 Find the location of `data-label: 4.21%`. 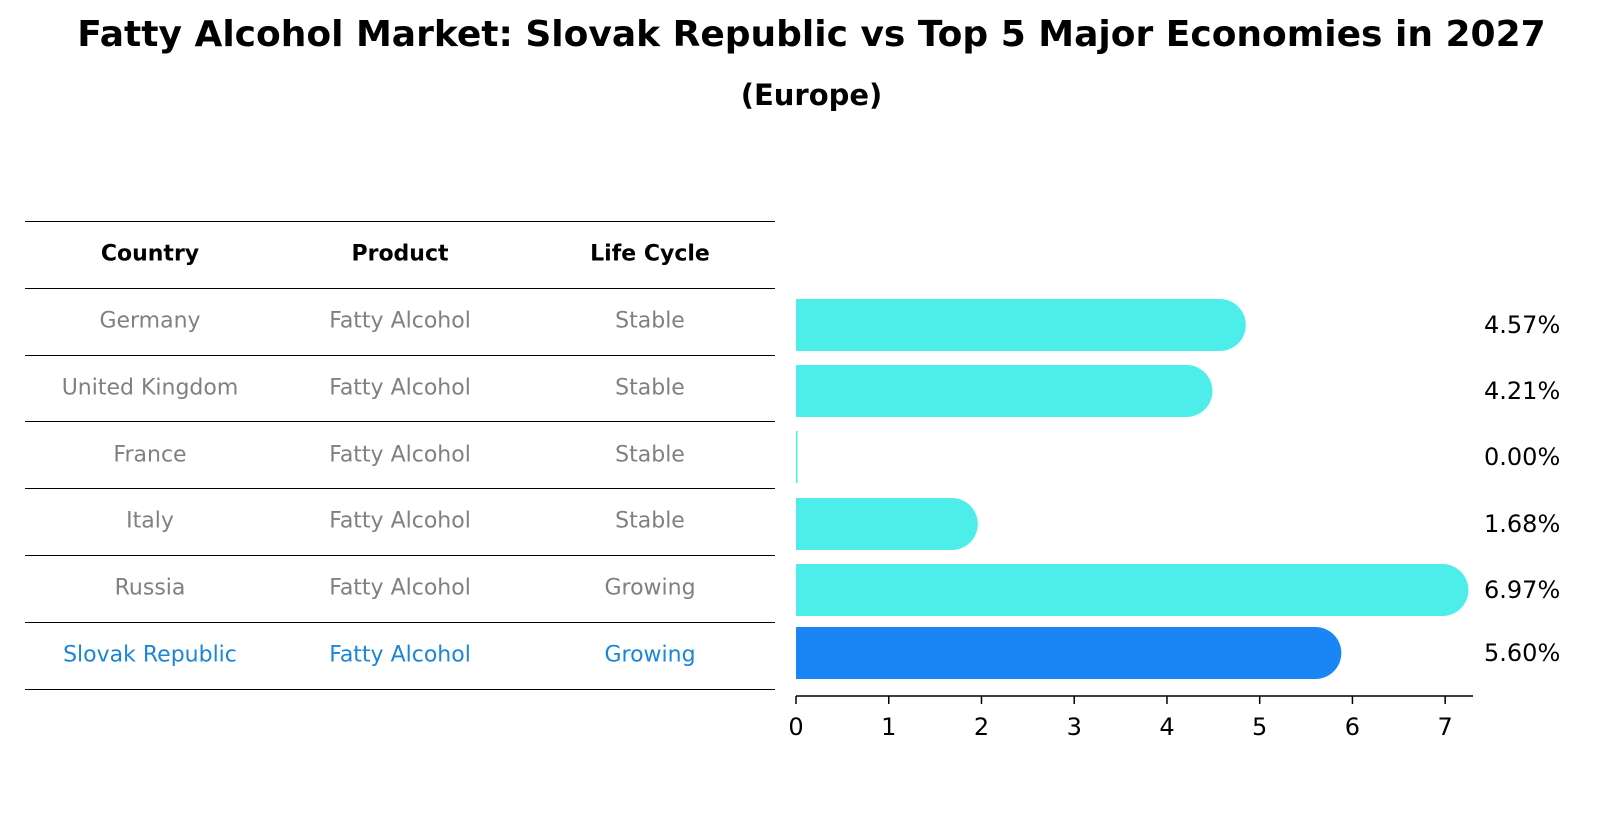

data-label: 4.21% is located at coordinates (1522, 391).